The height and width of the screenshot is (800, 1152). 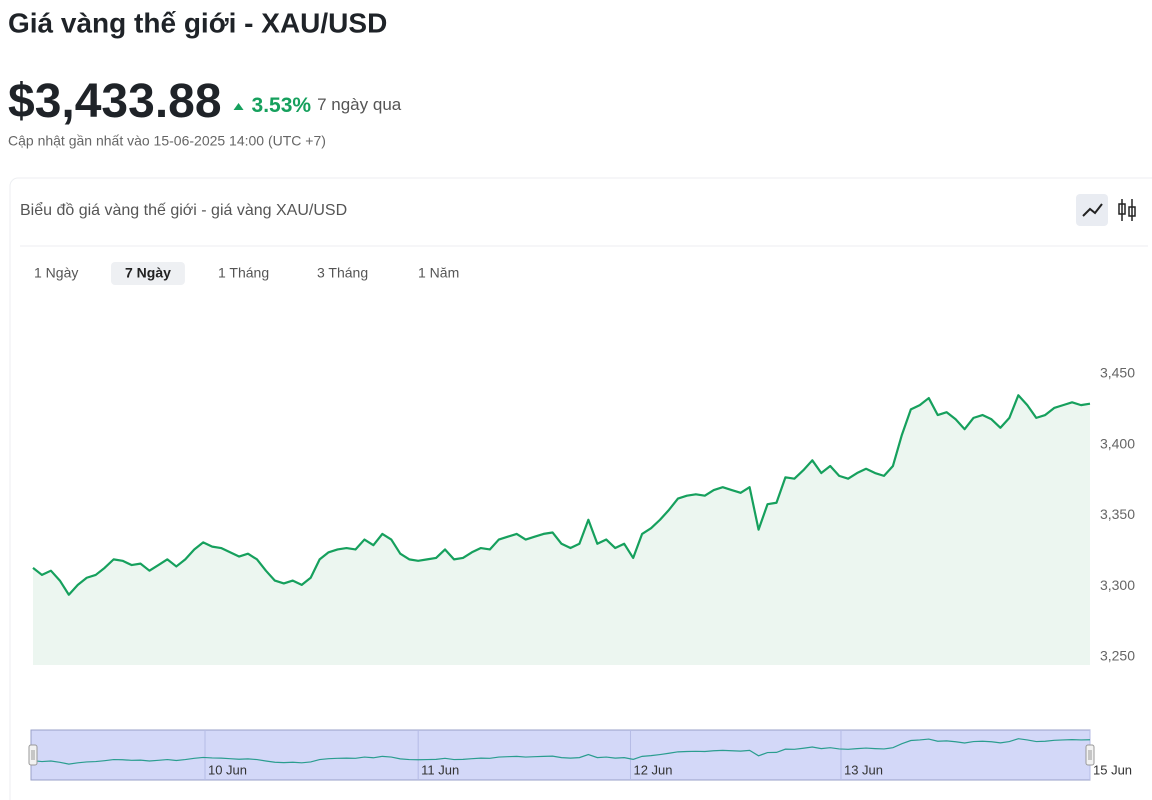 I want to click on tab: 3 Tháng, so click(x=342, y=273).